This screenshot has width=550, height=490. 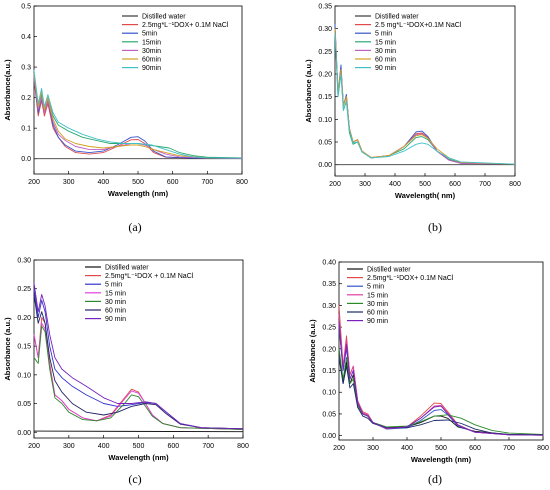 What do you see at coordinates (135, 227) in the screenshot?
I see `caption-a: (a)` at bounding box center [135, 227].